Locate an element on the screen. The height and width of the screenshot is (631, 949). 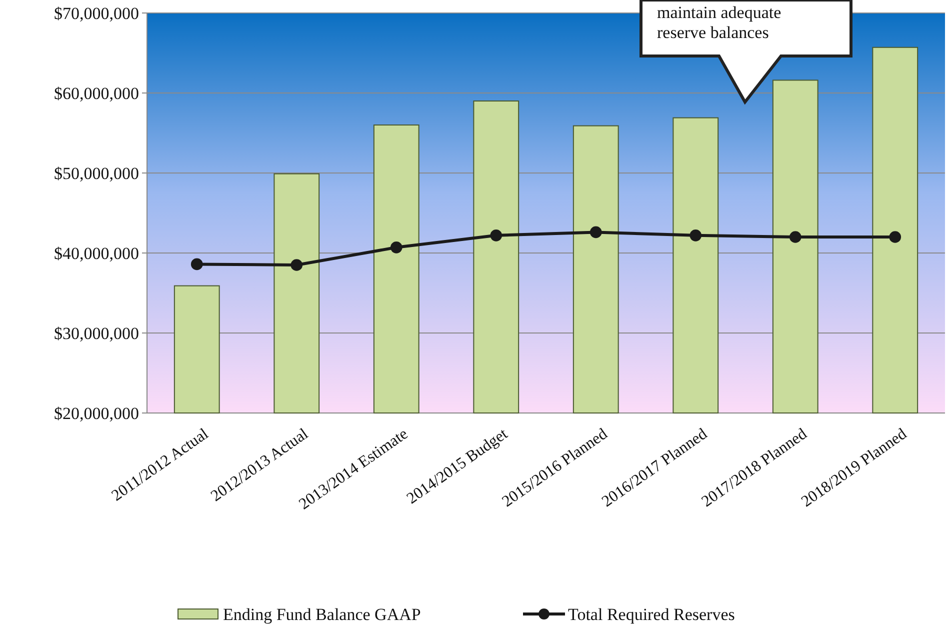
legend-label: Ending Fund Balance GAAP is located at coordinates (322, 614).